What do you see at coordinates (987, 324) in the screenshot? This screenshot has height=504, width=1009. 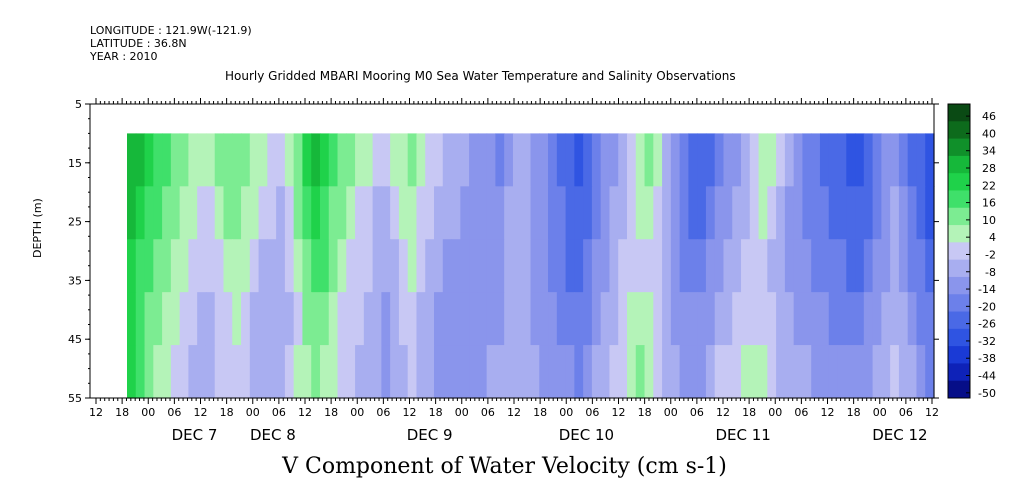 I see `colorbar-label: -26` at bounding box center [987, 324].